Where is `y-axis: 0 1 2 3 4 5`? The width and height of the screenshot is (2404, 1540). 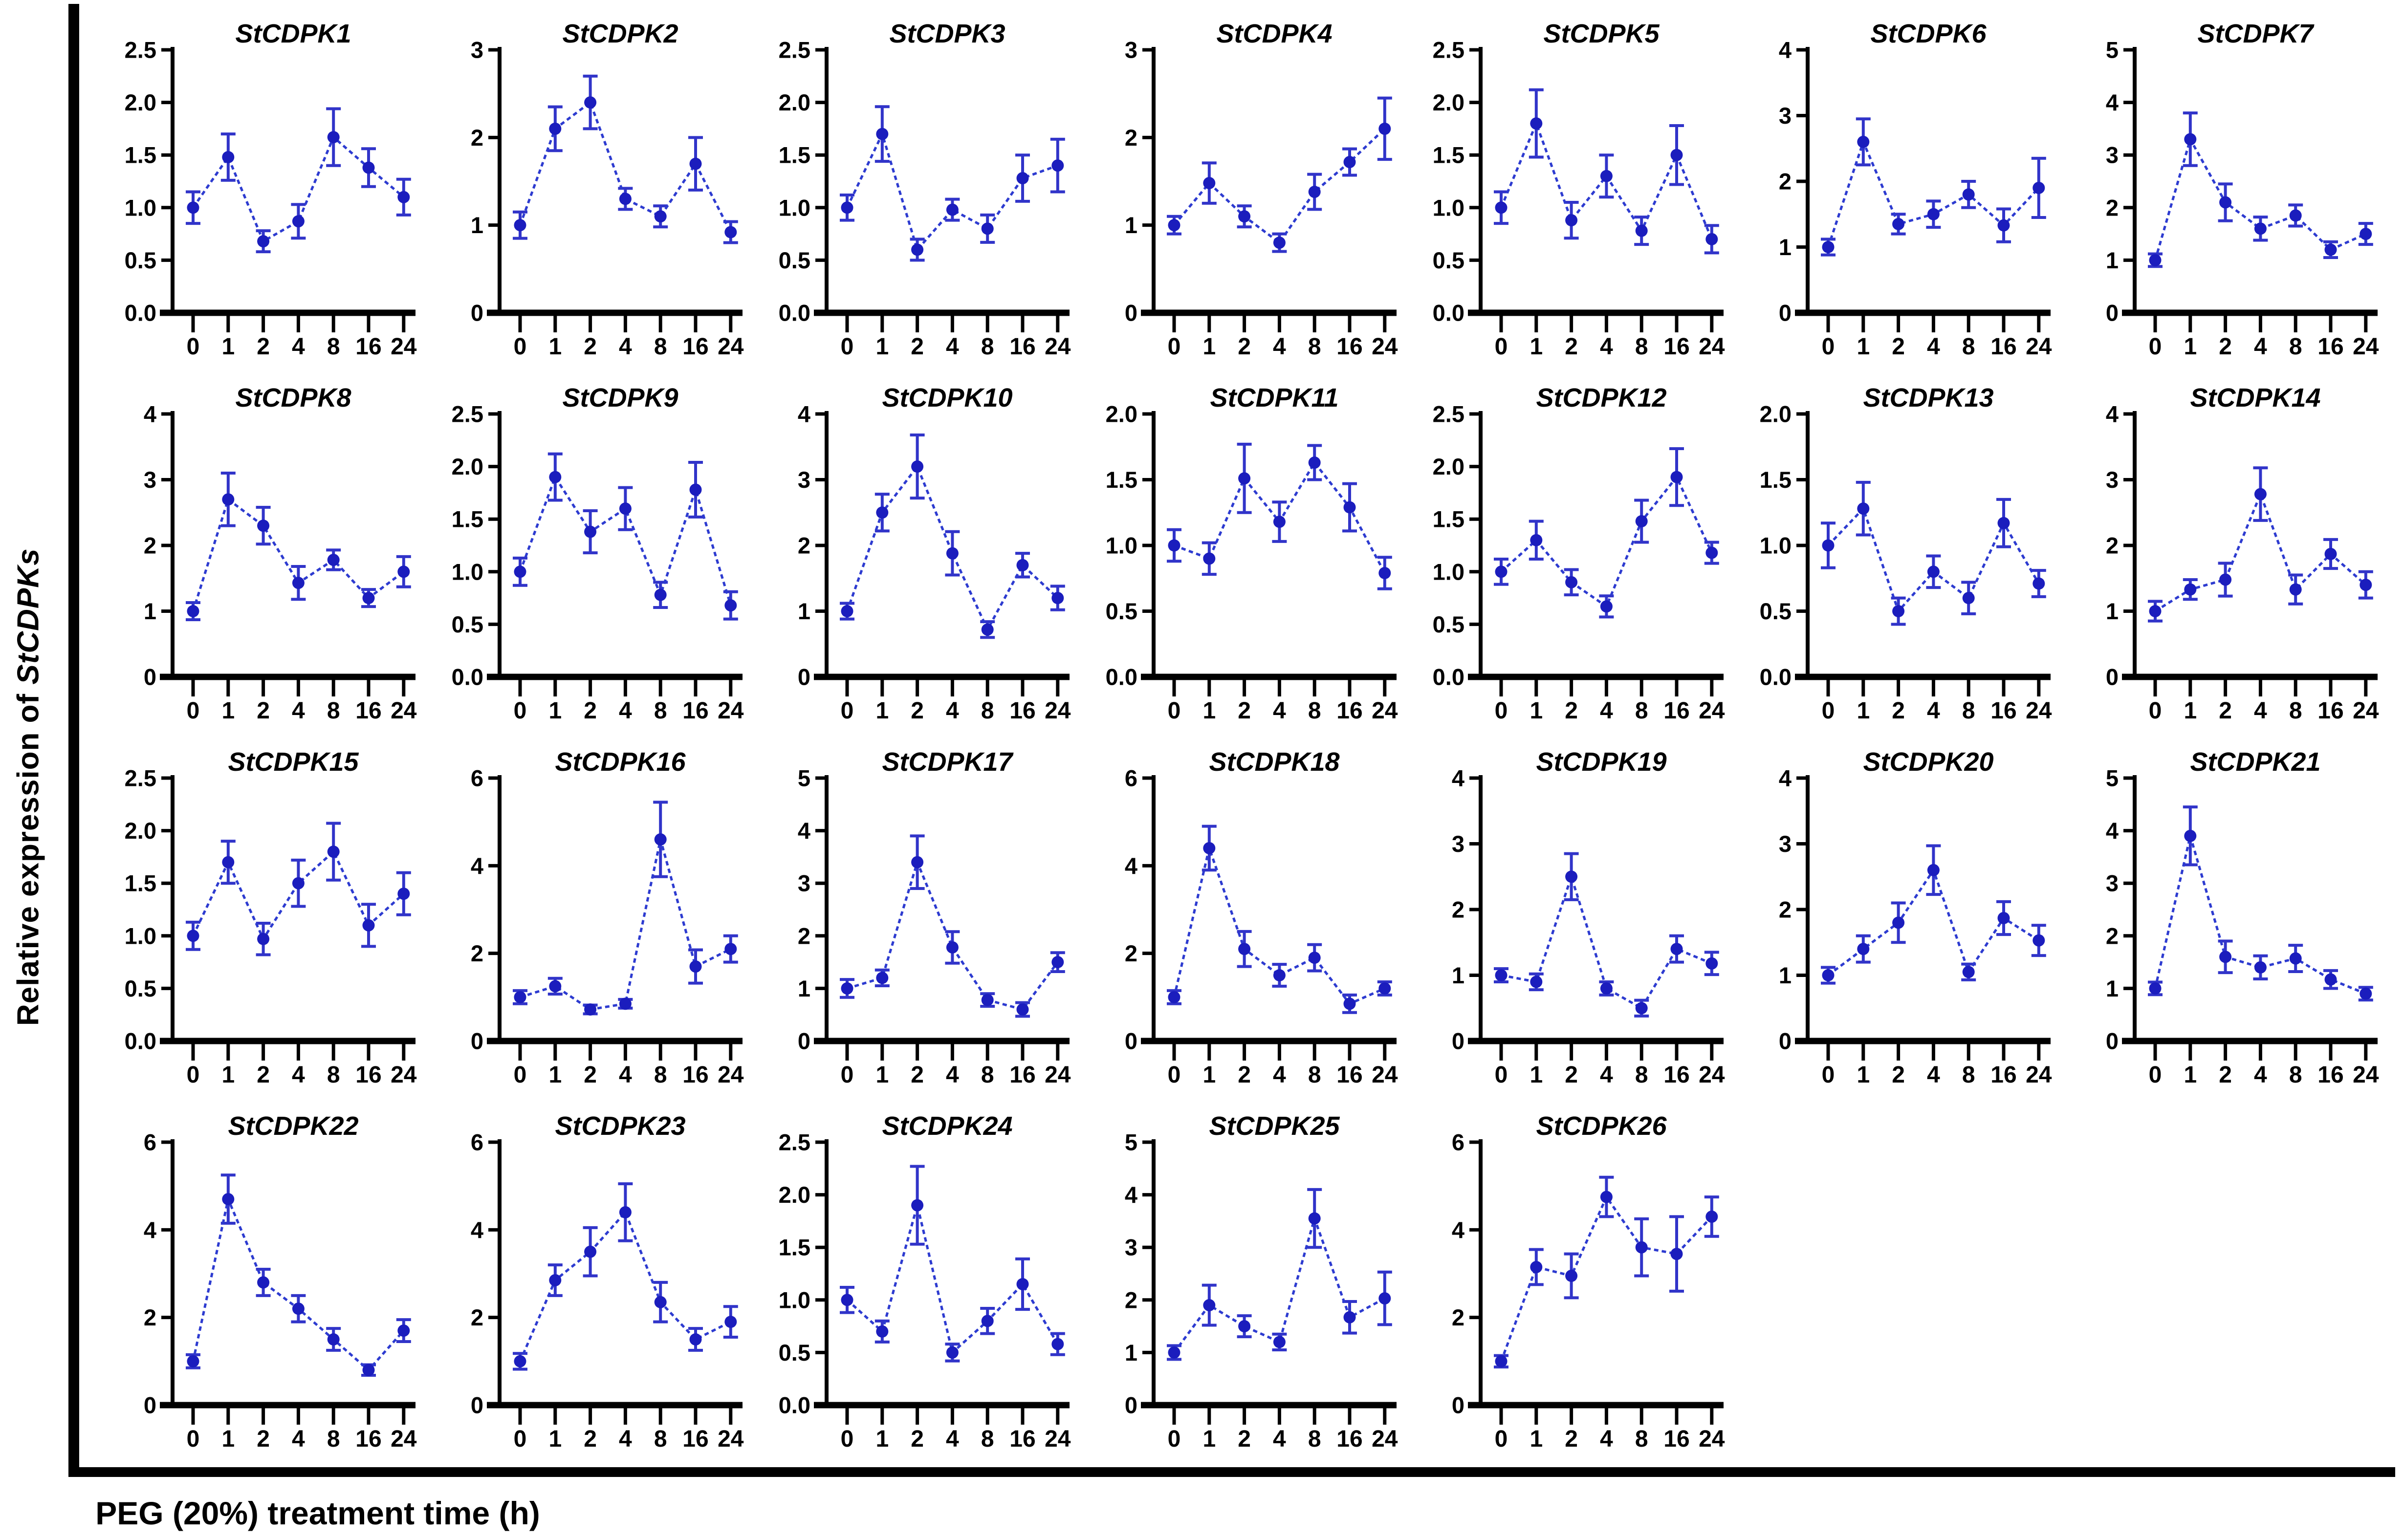
y-axis: 0 1 2 3 4 5 is located at coordinates (2121, 181).